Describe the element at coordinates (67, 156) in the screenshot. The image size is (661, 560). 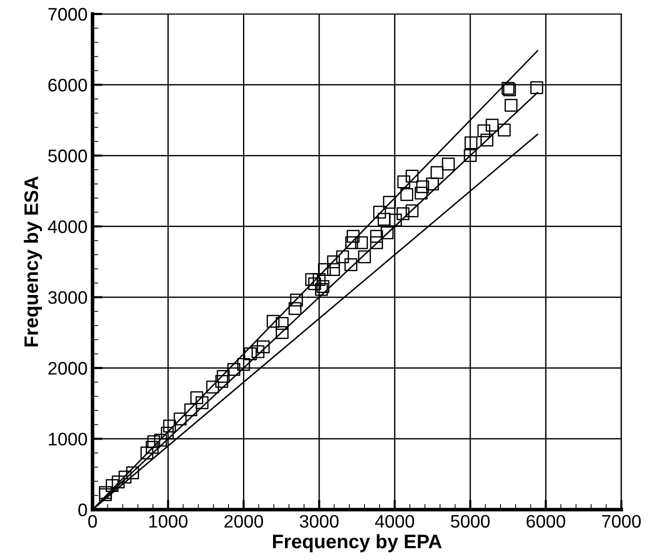
I see `y-tick-label: 5000` at that location.